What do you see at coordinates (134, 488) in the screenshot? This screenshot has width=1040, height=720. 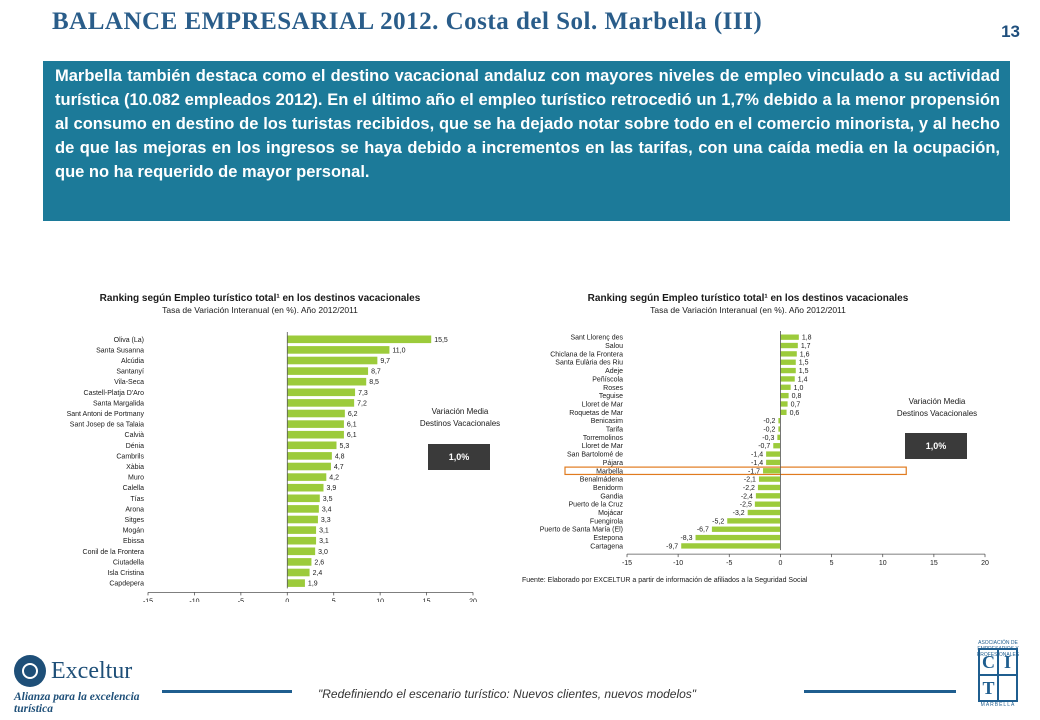 I see `category-label: Calella` at bounding box center [134, 488].